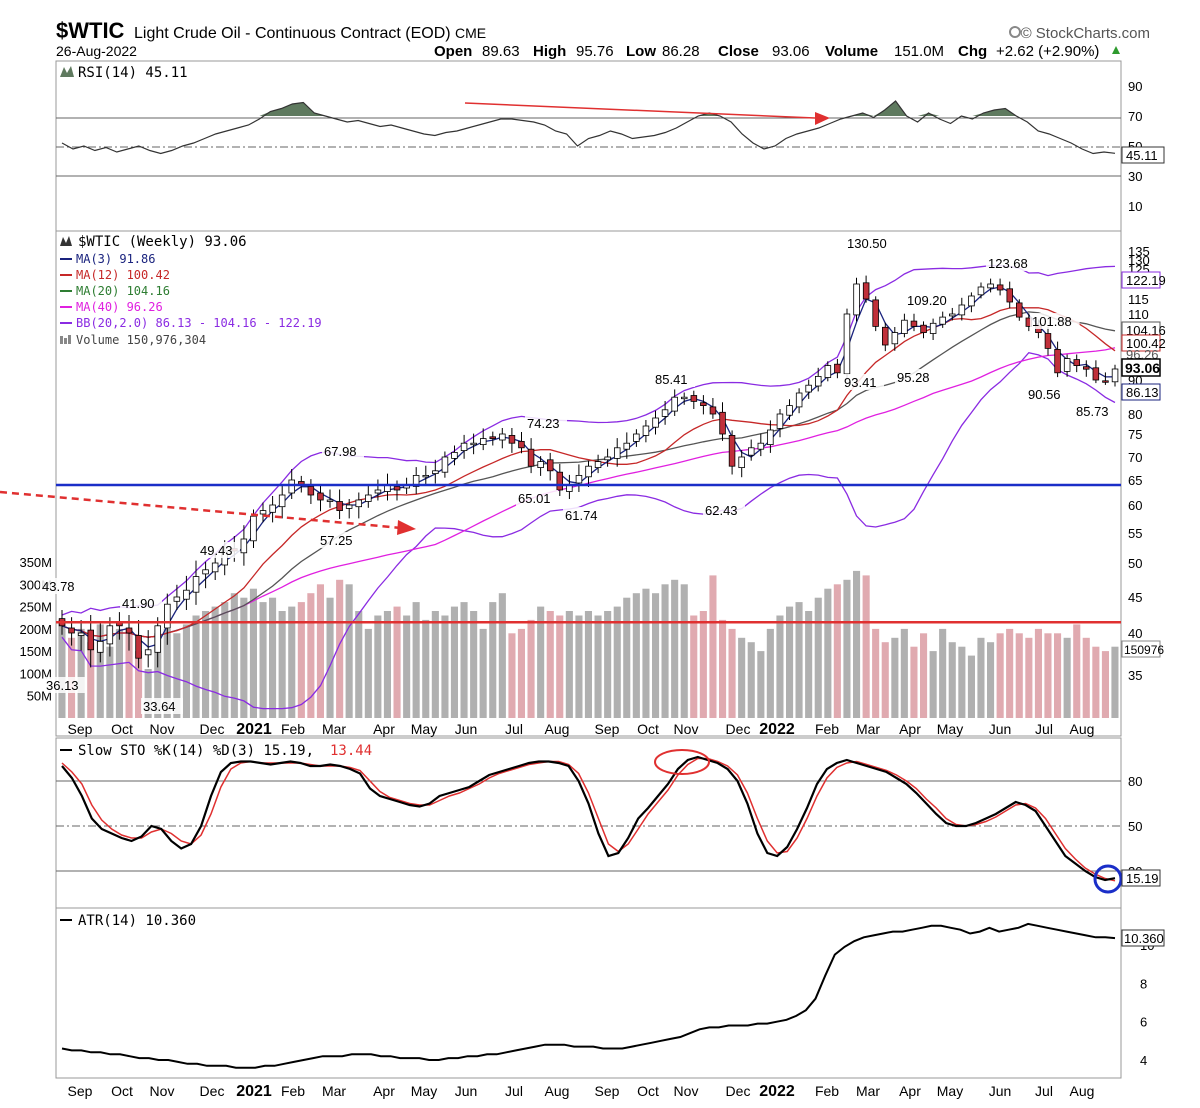 Image resolution: width=1200 pixels, height=1108 pixels. Describe the element at coordinates (1135, 86) in the screenshot. I see `rsi-tick-label: 90` at that location.